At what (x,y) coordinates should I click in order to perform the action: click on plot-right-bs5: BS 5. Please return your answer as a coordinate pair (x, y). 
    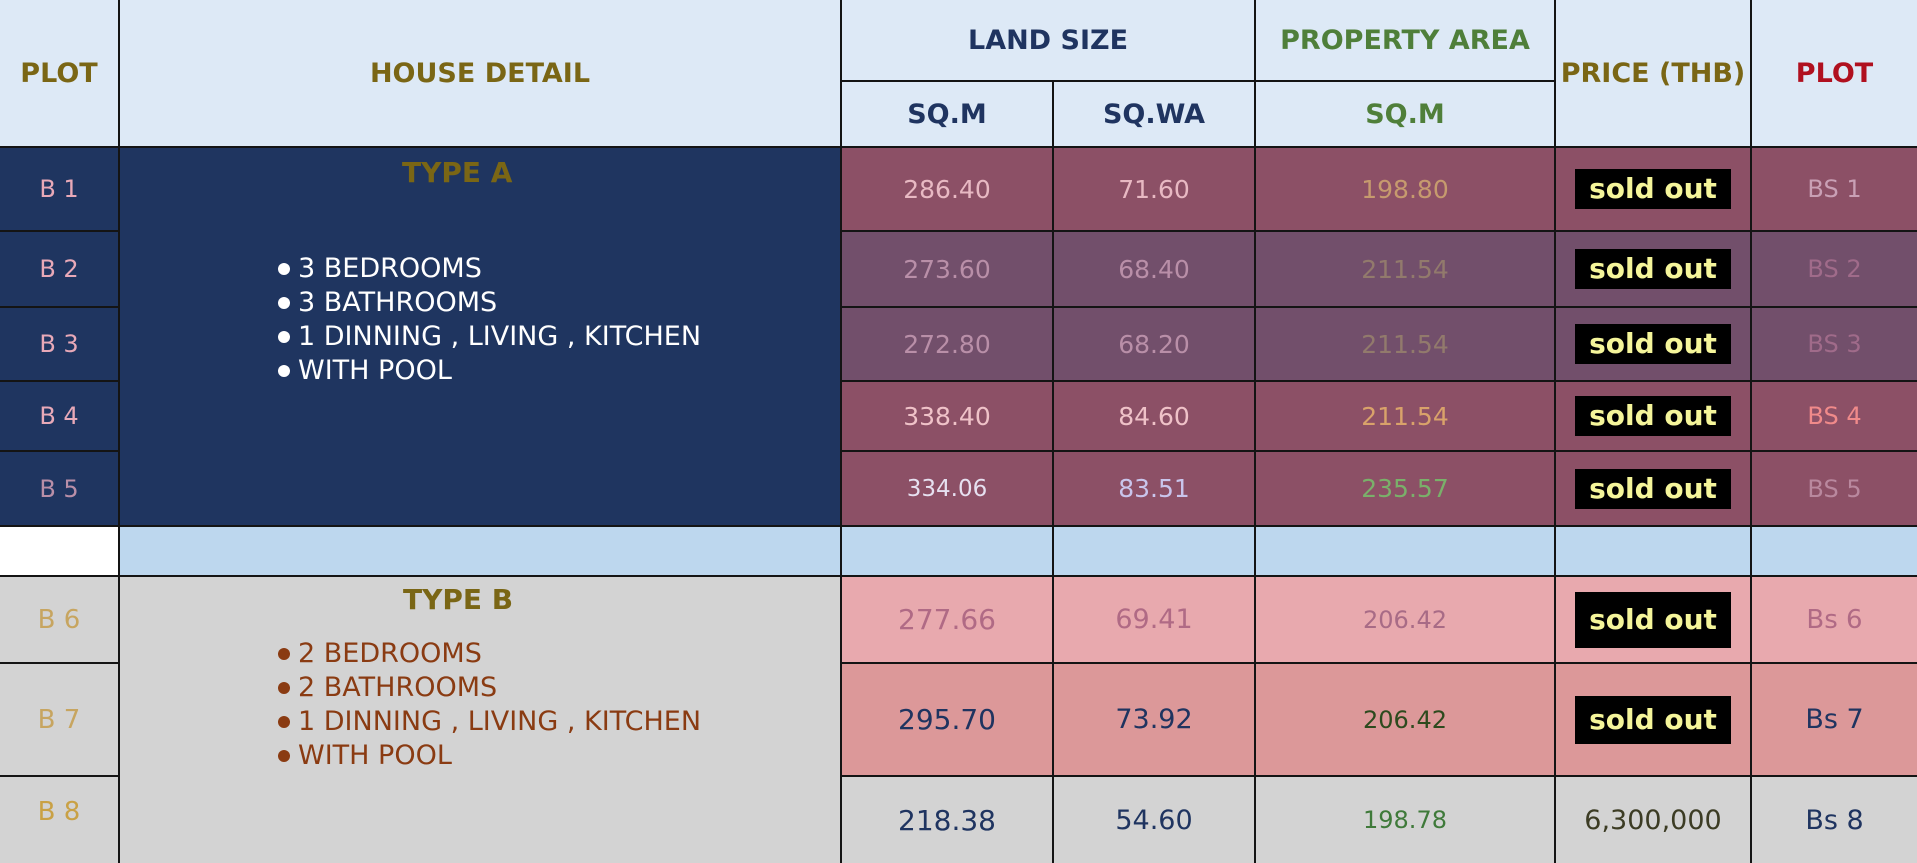
    Looking at the image, I should click on (1834, 489).